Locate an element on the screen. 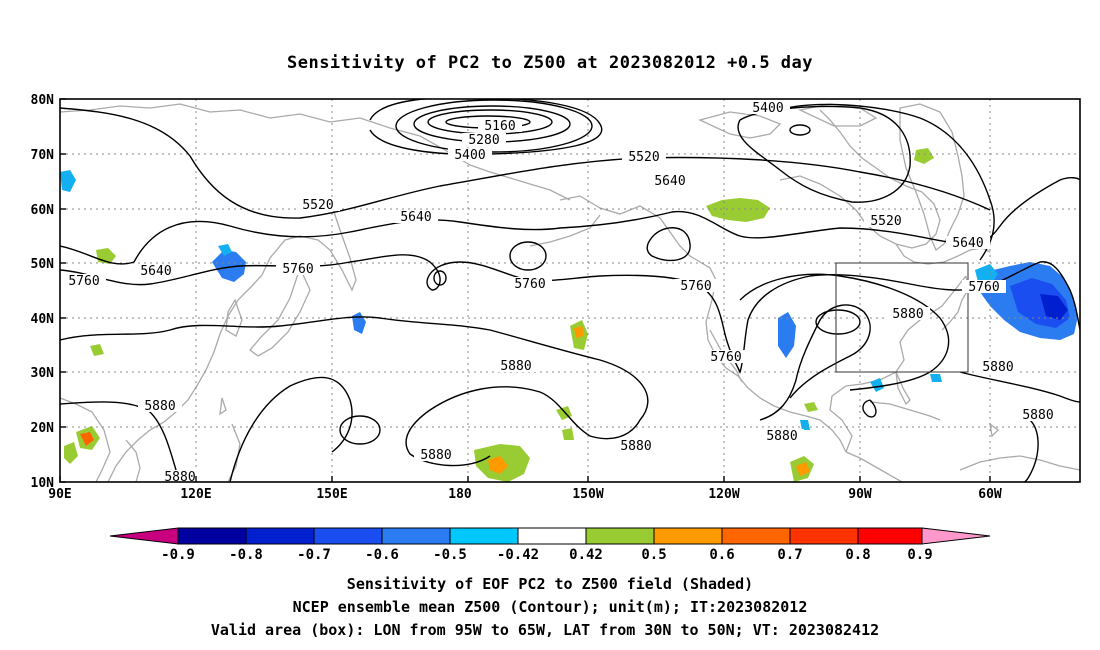 The image size is (1100, 650). latitude-labels: 10N 20N 30N 40N 50N 60N 70N 80N is located at coordinates (43, 292).